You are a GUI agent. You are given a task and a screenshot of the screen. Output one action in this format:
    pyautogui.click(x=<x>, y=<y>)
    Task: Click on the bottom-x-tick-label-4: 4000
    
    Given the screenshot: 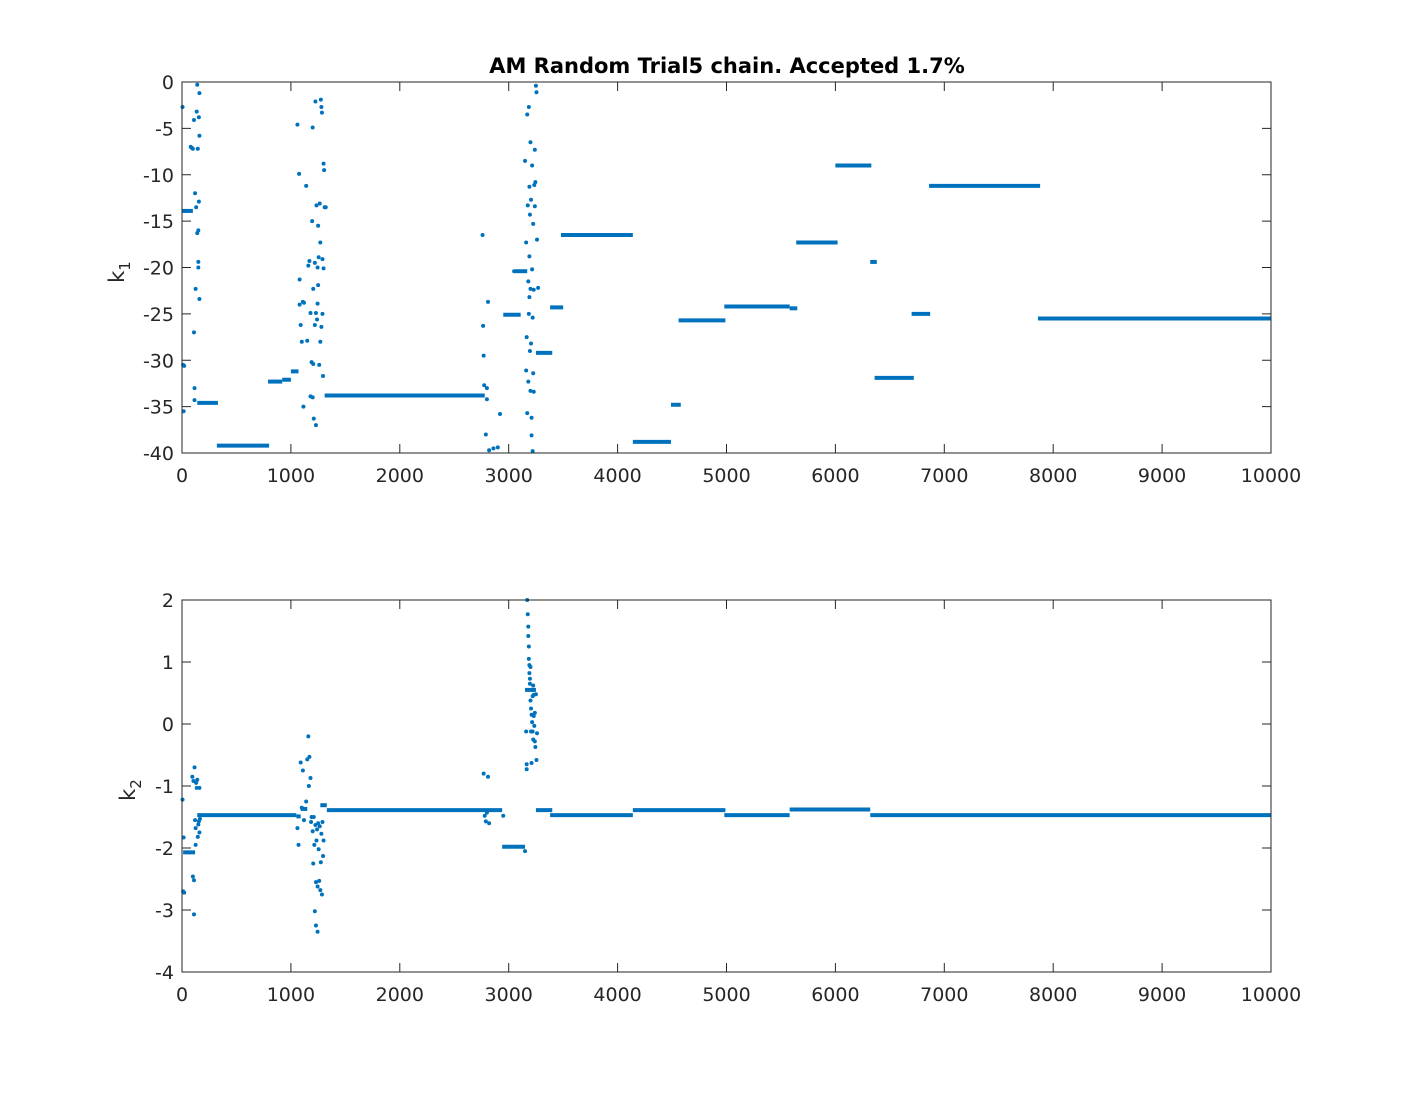 What is the action you would take?
    pyautogui.click(x=617, y=995)
    